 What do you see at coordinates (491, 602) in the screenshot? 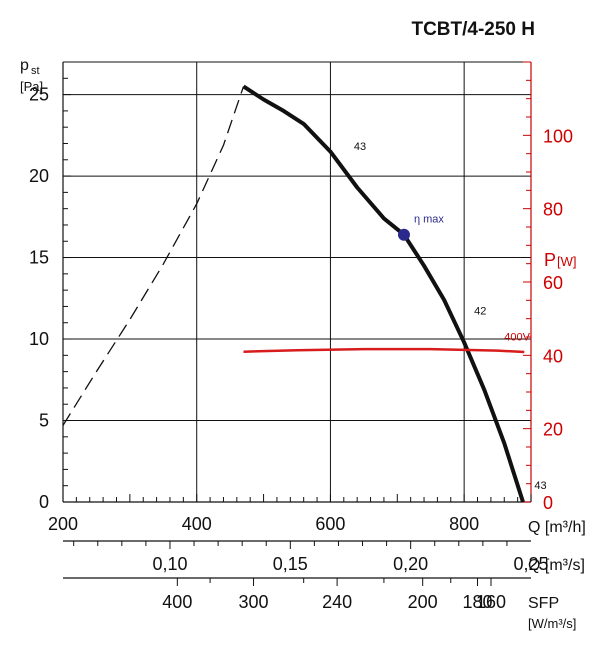
I see `sfp-tick-label: 160` at bounding box center [491, 602].